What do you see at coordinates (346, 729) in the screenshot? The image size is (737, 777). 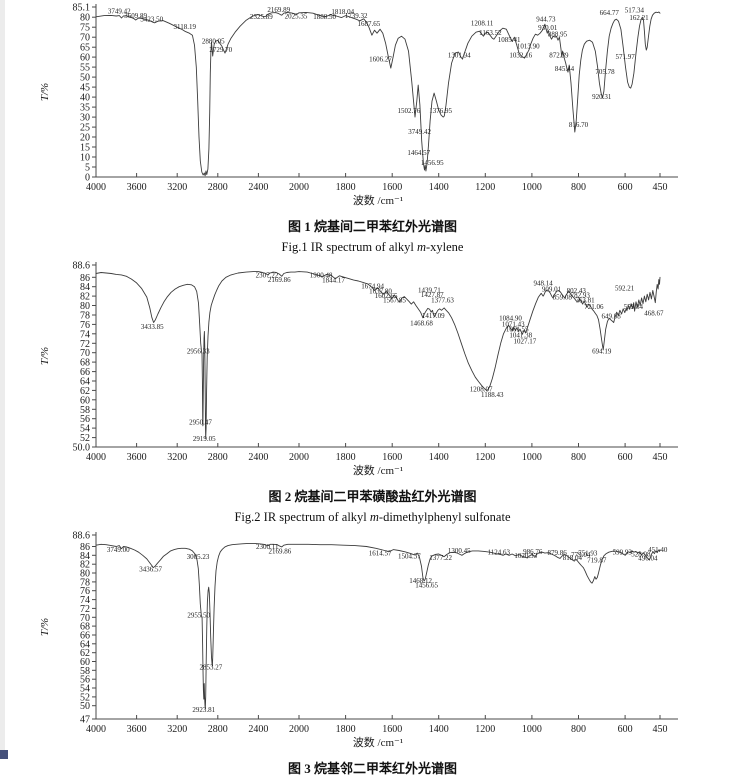 I see `svg-text: 1800` at bounding box center [346, 729].